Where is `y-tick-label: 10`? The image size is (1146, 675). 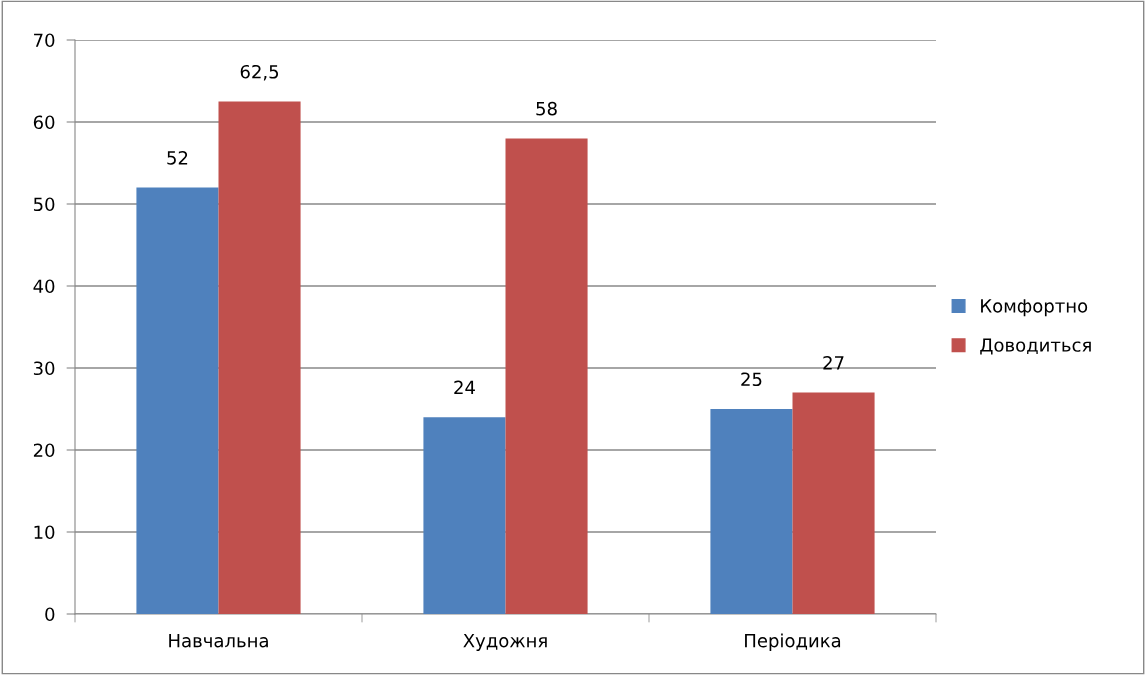
y-tick-label: 10 is located at coordinates (44, 532).